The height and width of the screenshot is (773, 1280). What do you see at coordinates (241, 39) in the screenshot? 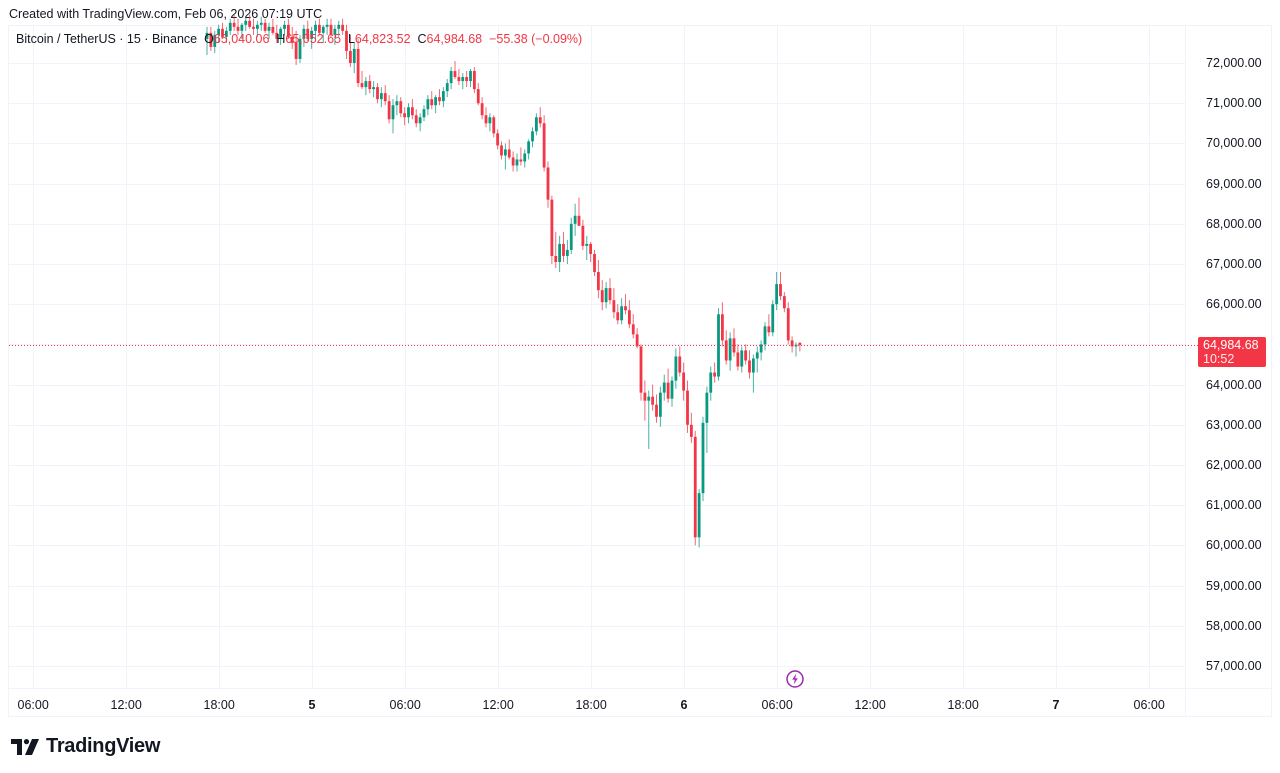
I see `open-value: 65,040.06` at bounding box center [241, 39].